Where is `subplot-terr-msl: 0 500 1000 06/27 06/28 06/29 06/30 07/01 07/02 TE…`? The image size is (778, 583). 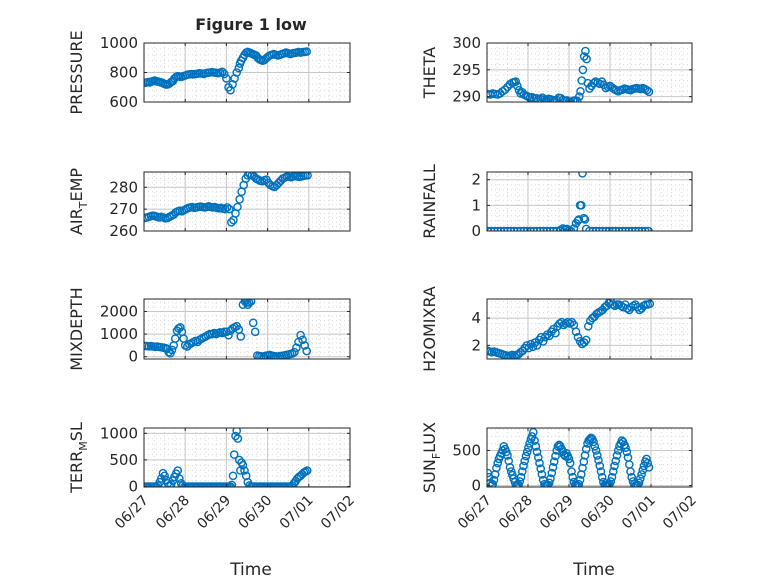 subplot-terr-msl: 0 500 1000 06/27 06/28 06/29 06/30 07/01 07/02 TE… is located at coordinates (212, 477).